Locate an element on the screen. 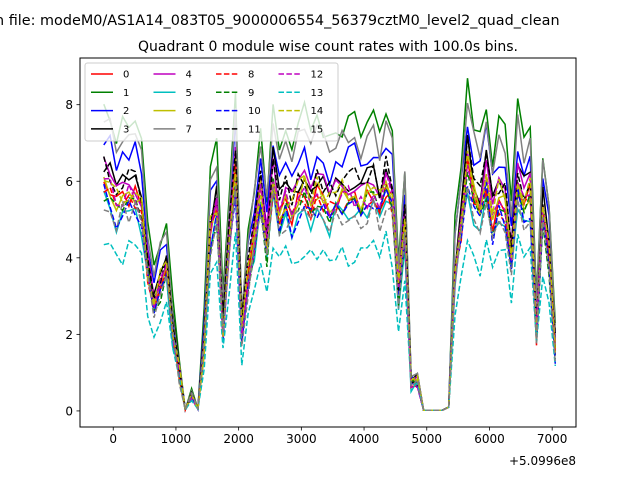 The image size is (640, 480). legend-label-13: 13 is located at coordinates (317, 93).